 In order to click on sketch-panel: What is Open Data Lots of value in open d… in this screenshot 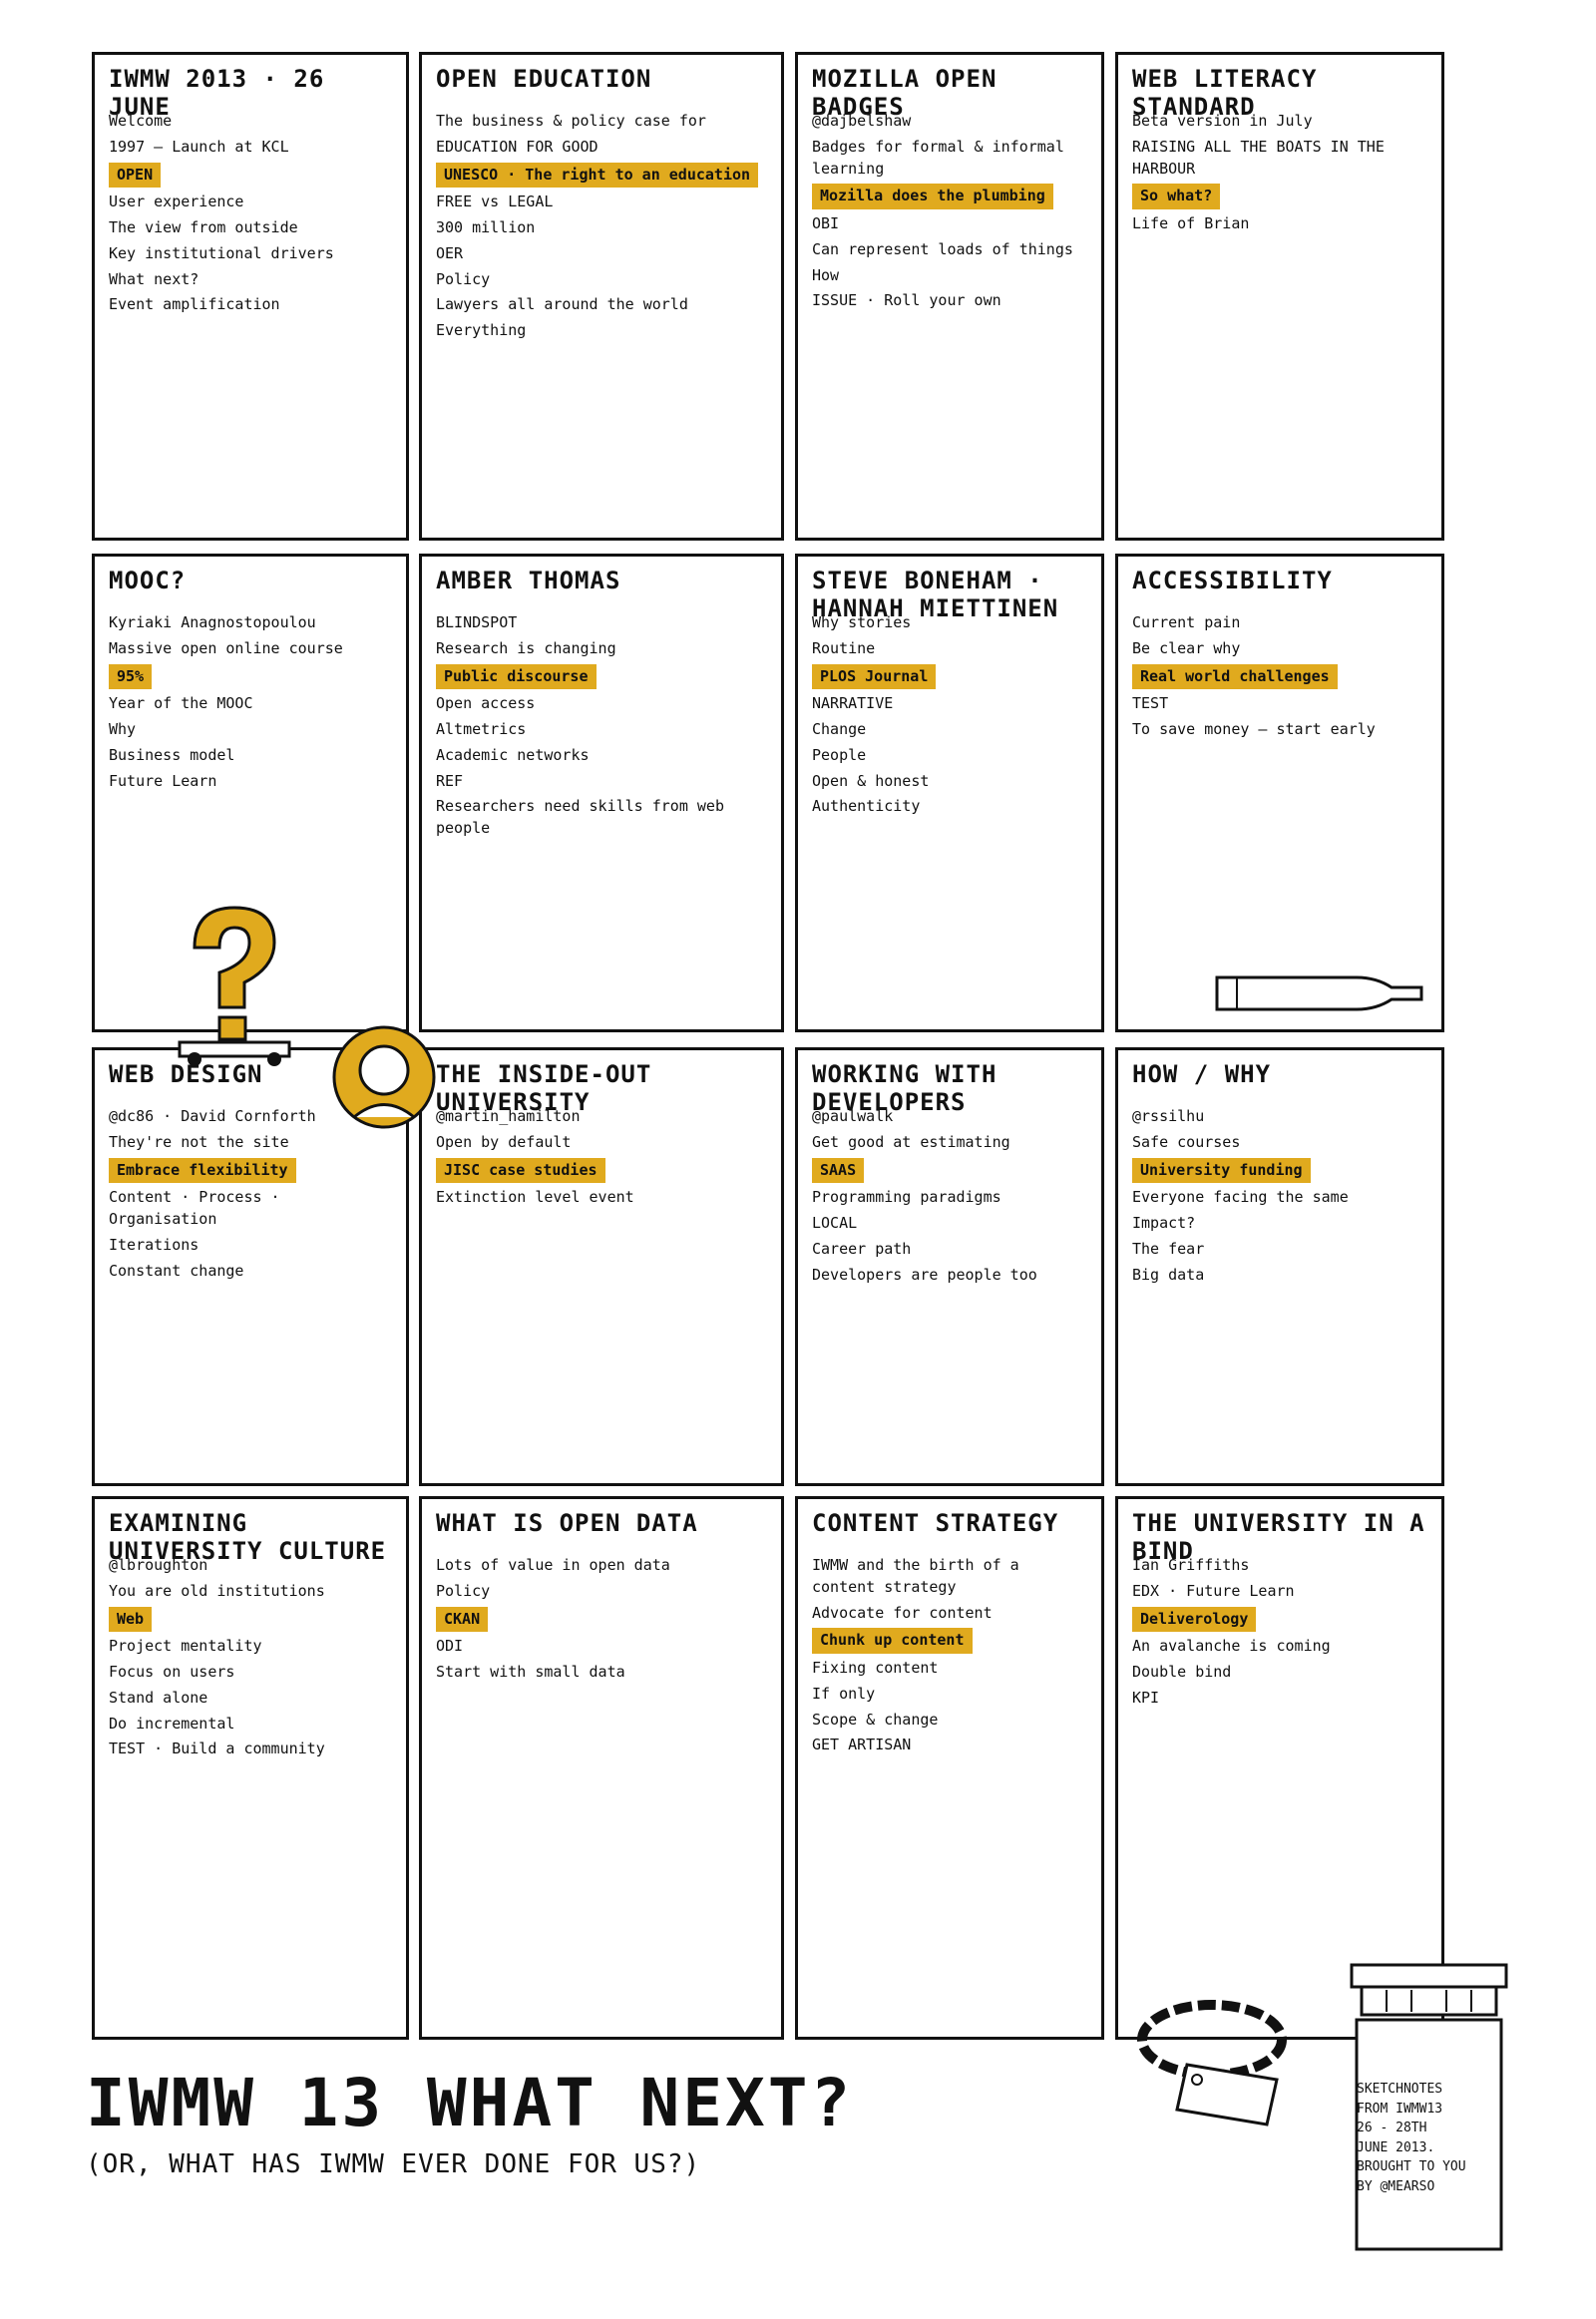, I will do `click(601, 1768)`.